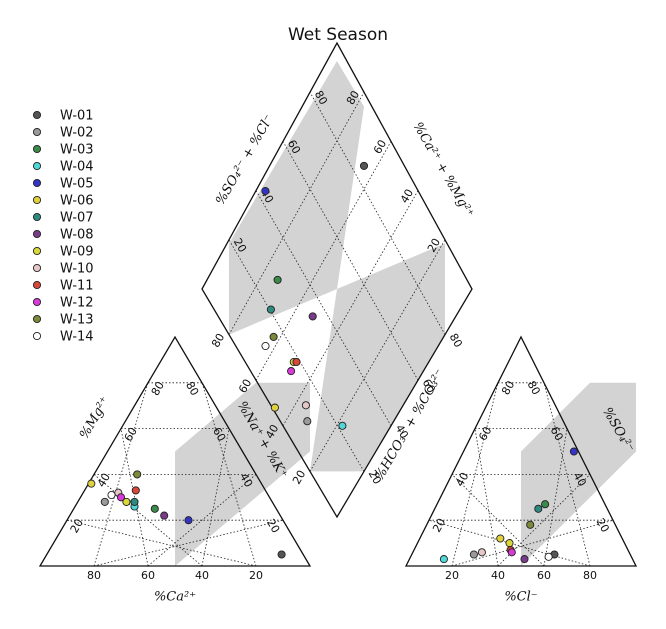 Image resolution: width=666 pixels, height=629 pixels. I want to click on diamond-lower-right-tick-2: 60, so click(429, 386).